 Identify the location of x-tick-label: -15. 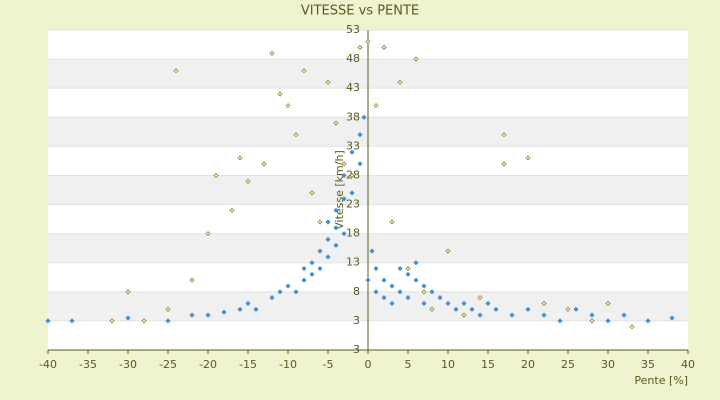
(248, 364).